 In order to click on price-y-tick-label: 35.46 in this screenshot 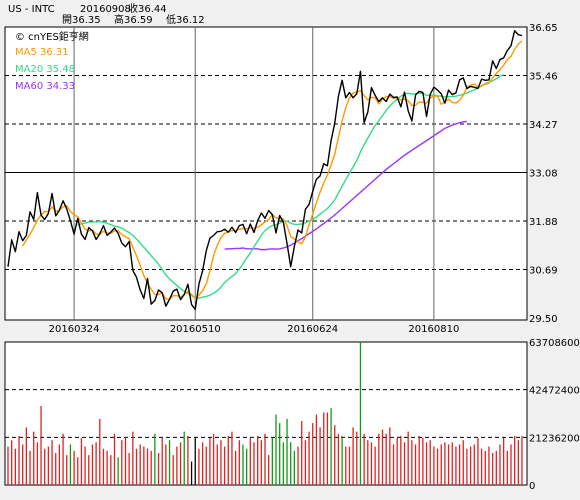, I will do `click(543, 77)`.